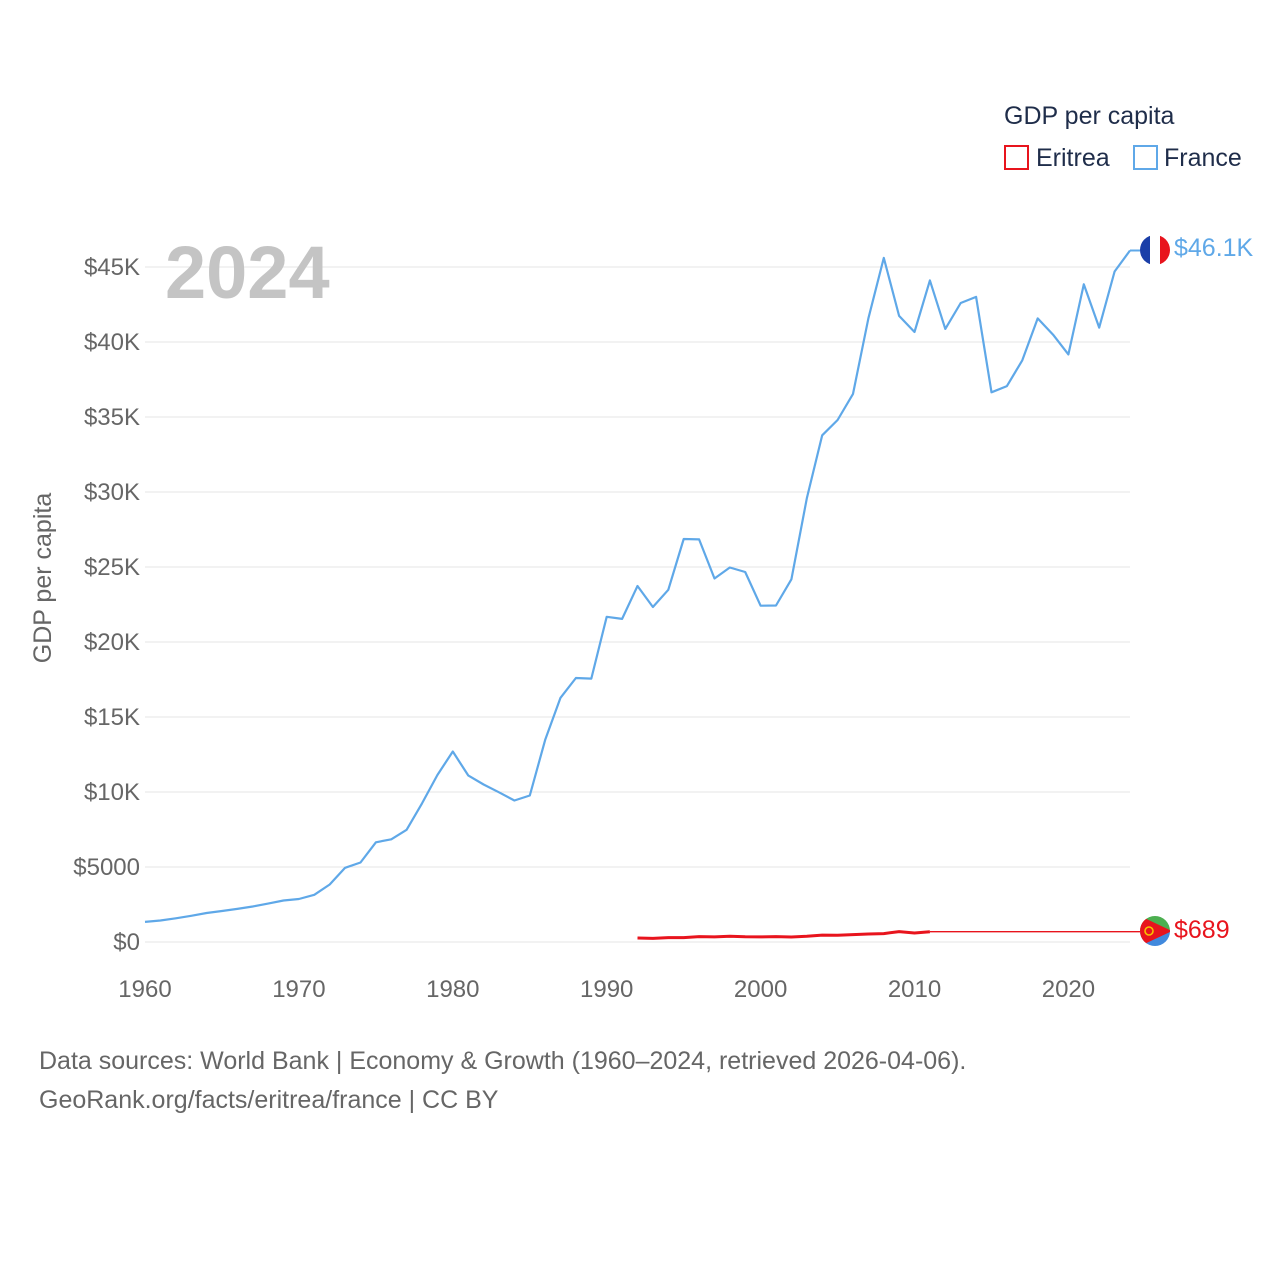  I want to click on legend: GDP per capita Eritrea France, so click(1123, 137).